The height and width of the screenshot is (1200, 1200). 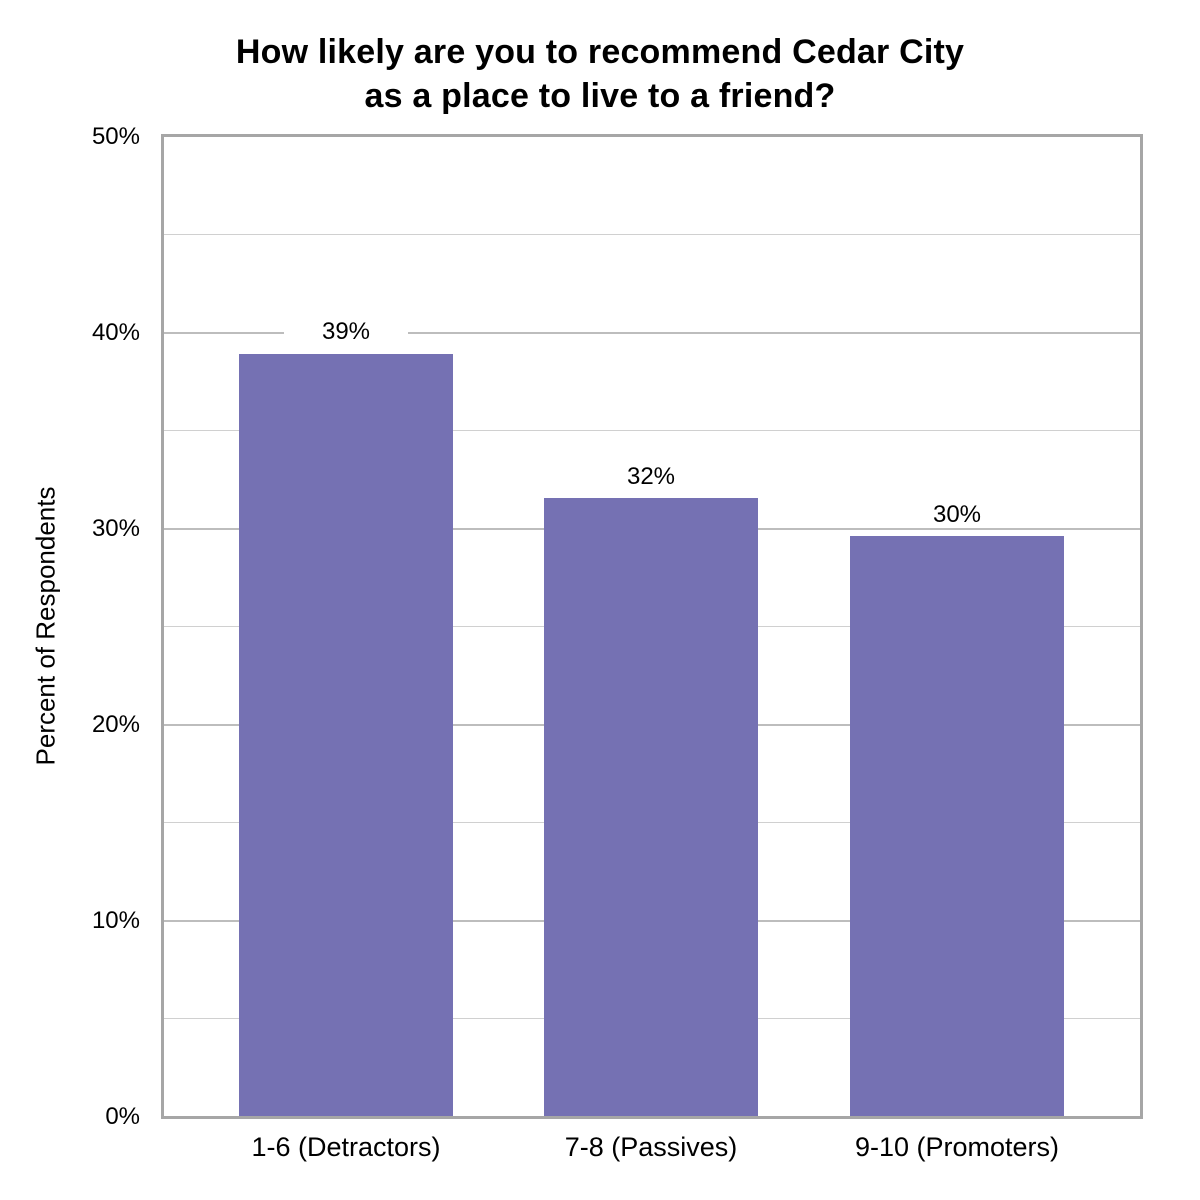 What do you see at coordinates (115, 724) in the screenshot?
I see `y-tick-20: 20%` at bounding box center [115, 724].